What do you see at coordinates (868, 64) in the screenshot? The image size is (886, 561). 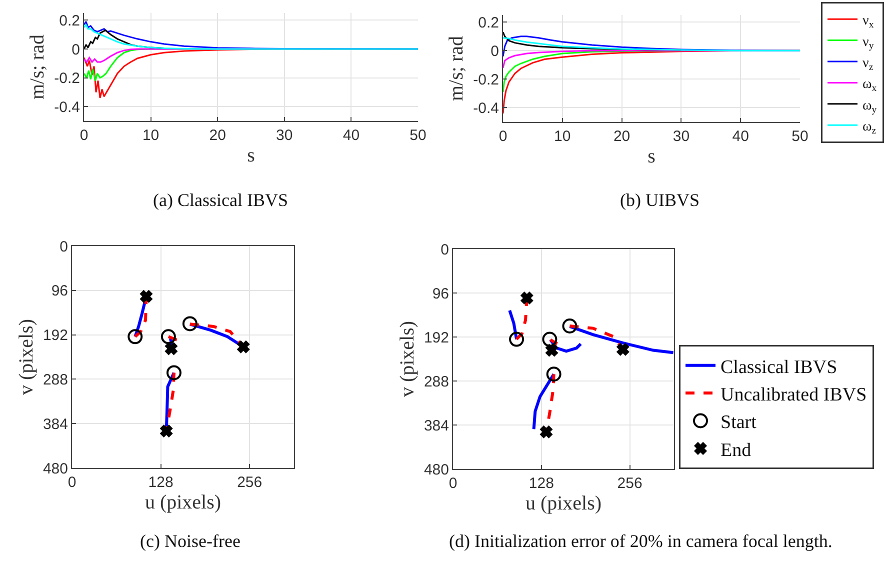 I see `legend-label: ν$_{z}$` at bounding box center [868, 64].